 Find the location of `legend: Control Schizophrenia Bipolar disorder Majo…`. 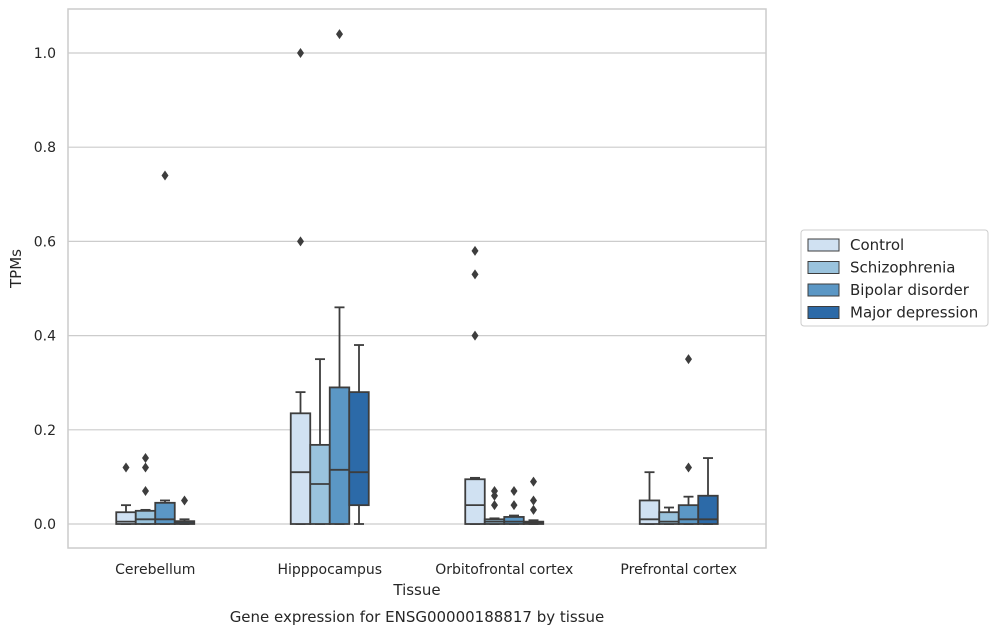

legend: Control Schizophrenia Bipolar disorder Majo… is located at coordinates (894, 278).